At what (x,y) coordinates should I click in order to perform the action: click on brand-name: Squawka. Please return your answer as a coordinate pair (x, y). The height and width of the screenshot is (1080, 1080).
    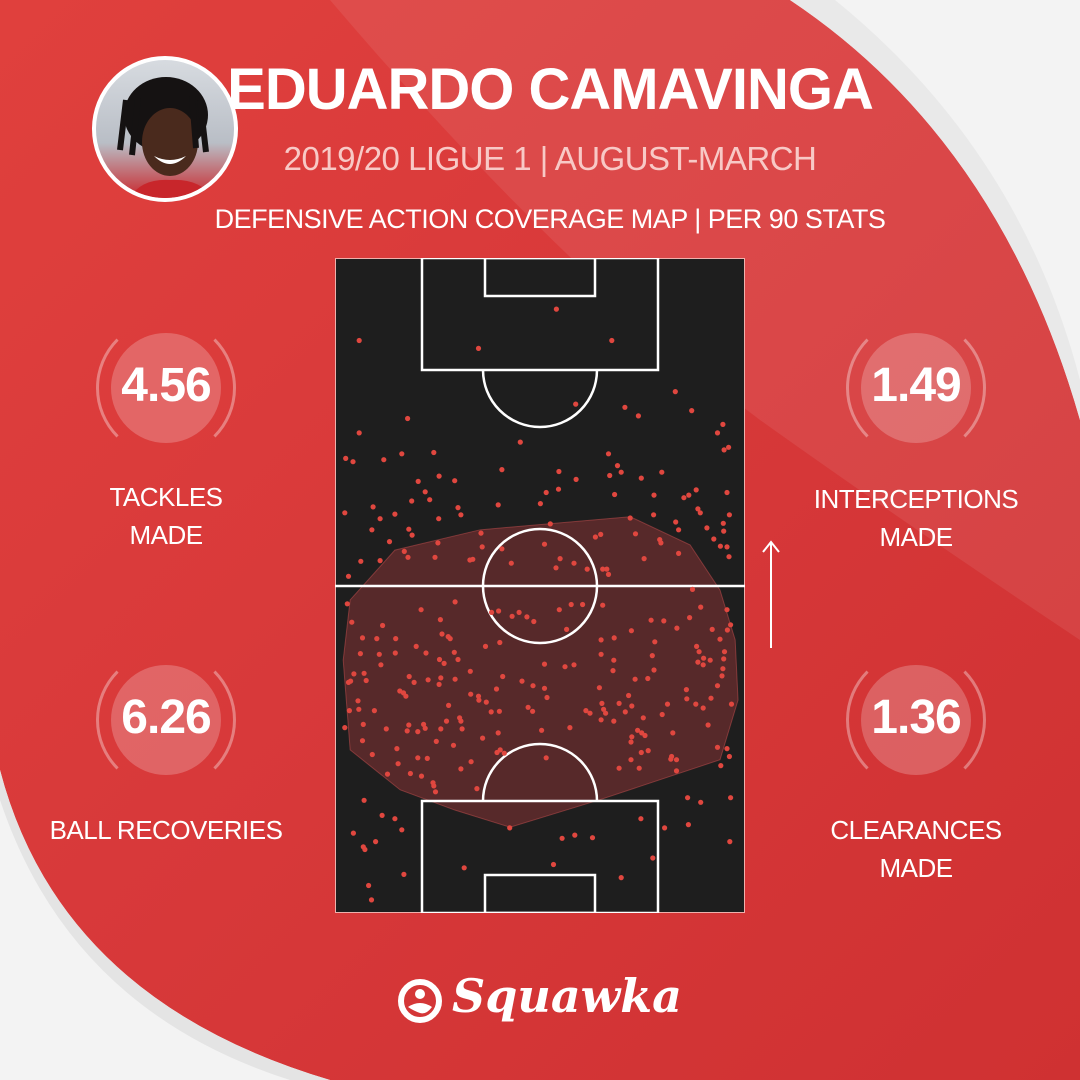
    Looking at the image, I should click on (567, 996).